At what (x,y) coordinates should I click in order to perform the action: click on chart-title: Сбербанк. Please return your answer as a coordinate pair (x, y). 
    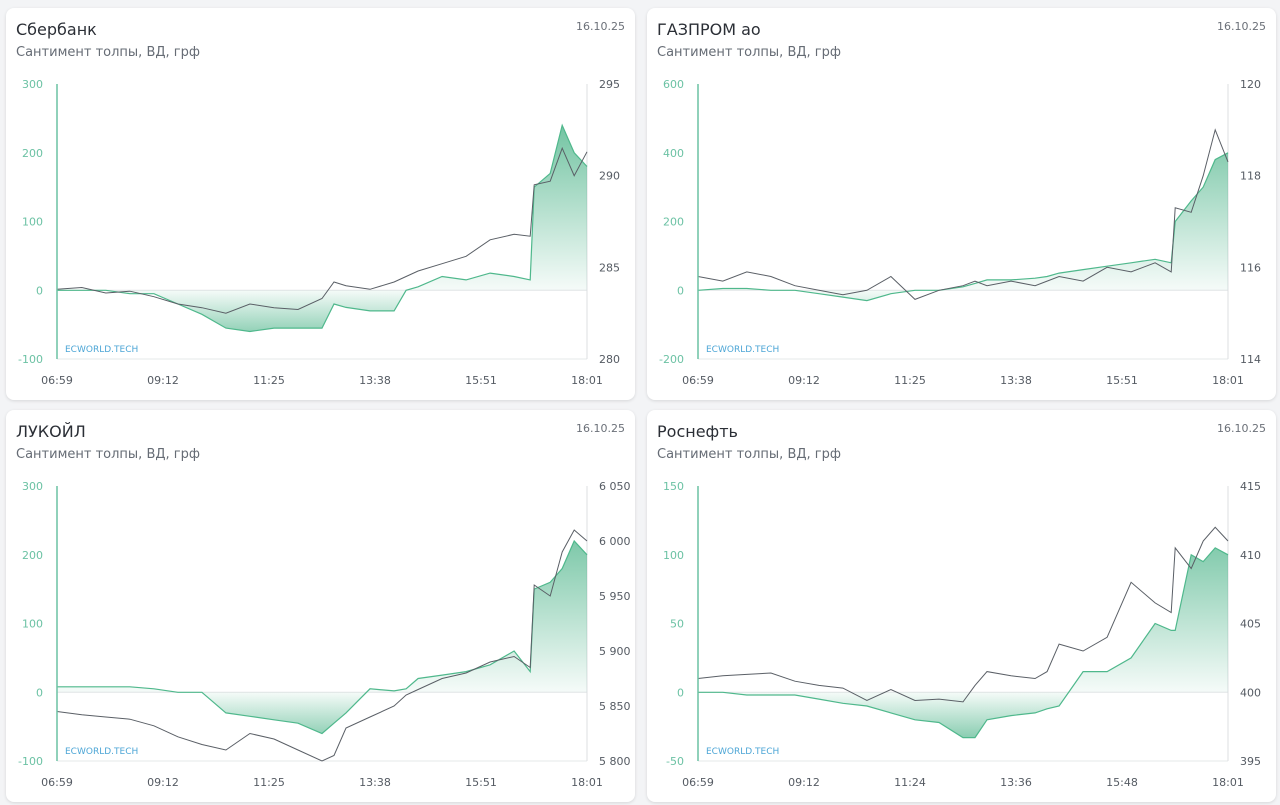
    Looking at the image, I should click on (56, 29).